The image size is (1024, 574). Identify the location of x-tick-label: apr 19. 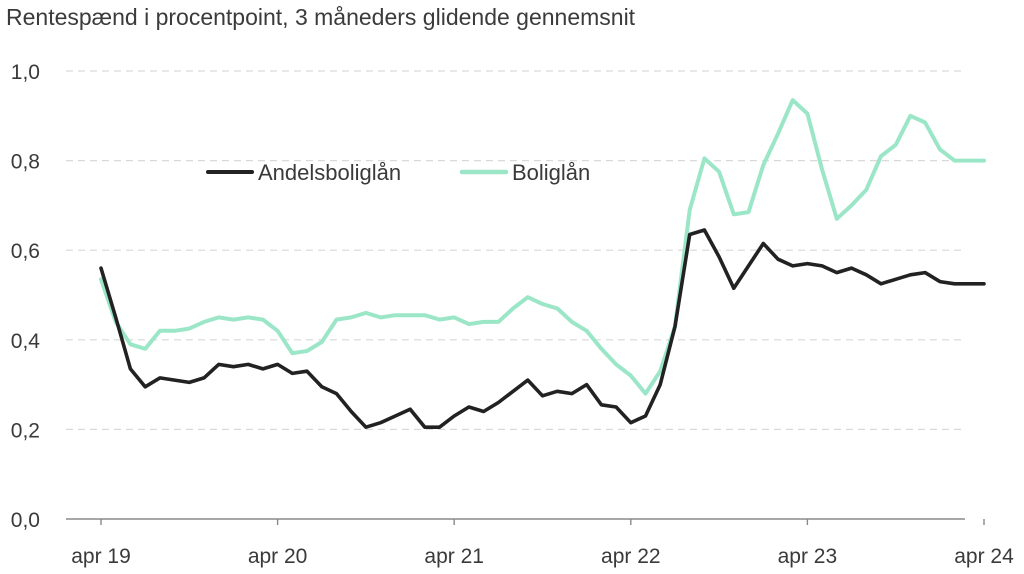
(101, 556).